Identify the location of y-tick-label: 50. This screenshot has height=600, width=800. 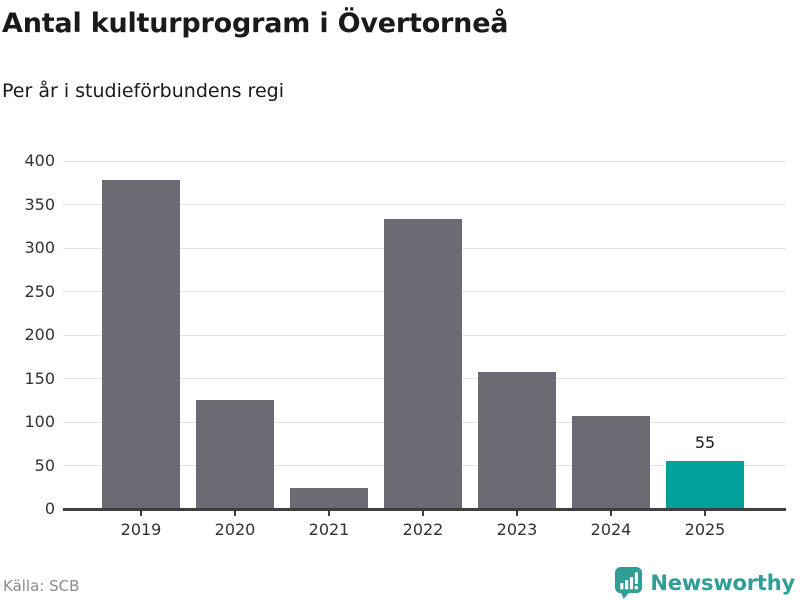
(44, 465).